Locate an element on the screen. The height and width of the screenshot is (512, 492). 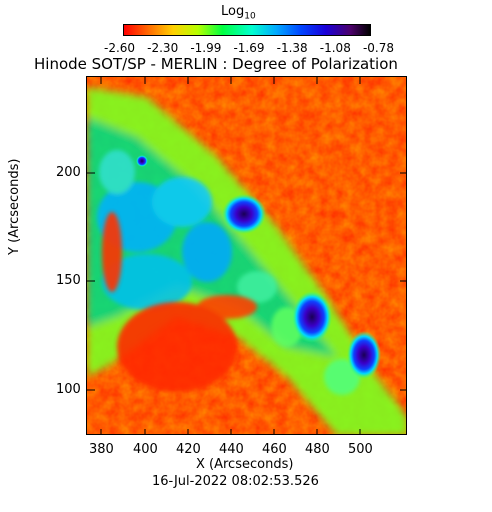
colorbar-tick-label: -1.08 is located at coordinates (335, 48).